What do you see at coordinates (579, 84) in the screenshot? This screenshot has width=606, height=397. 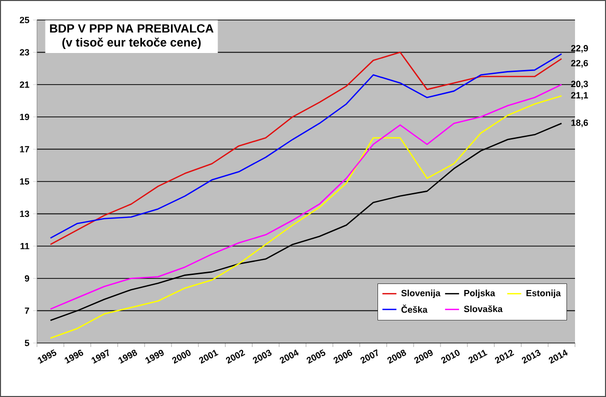 I see `annotation: 20,3` at bounding box center [579, 84].